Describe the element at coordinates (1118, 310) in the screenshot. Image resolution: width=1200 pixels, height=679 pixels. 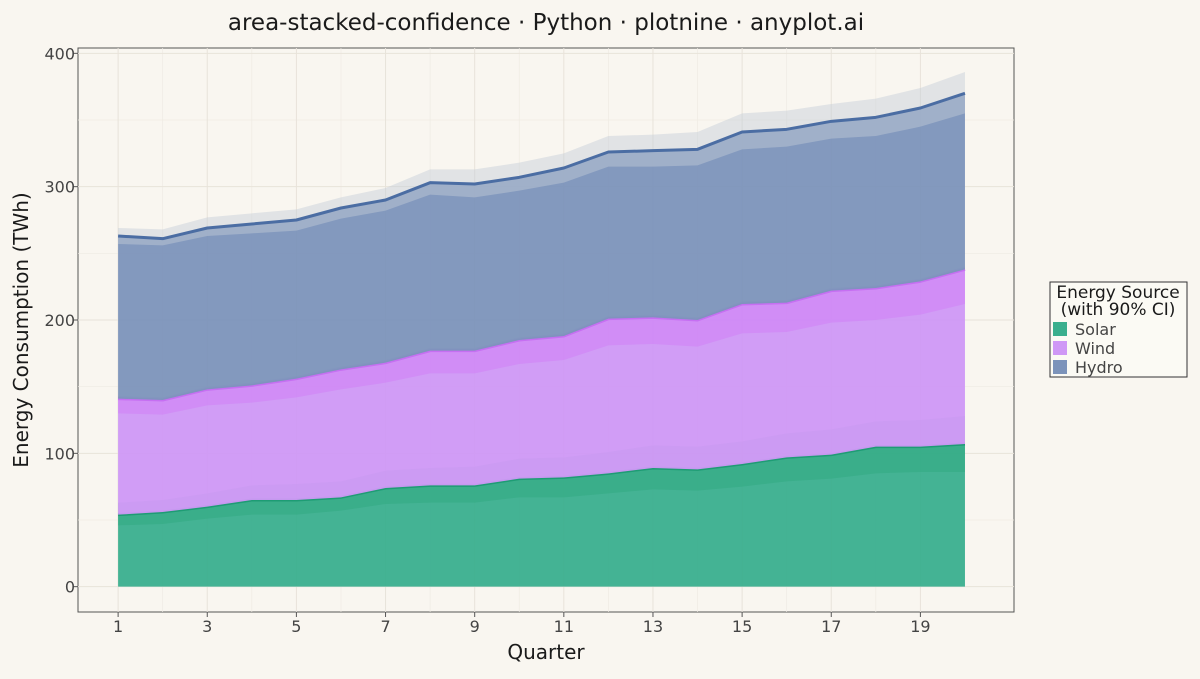
I see `legend-subtitle: (with 90% CI)` at that location.